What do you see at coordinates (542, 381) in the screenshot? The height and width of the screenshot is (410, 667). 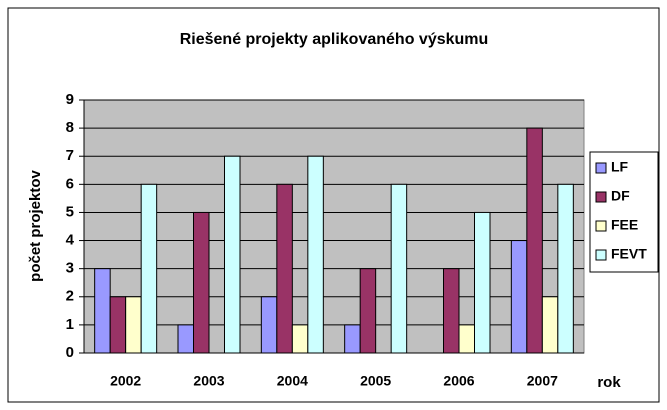 I see `x-tick-label: 2007` at bounding box center [542, 381].